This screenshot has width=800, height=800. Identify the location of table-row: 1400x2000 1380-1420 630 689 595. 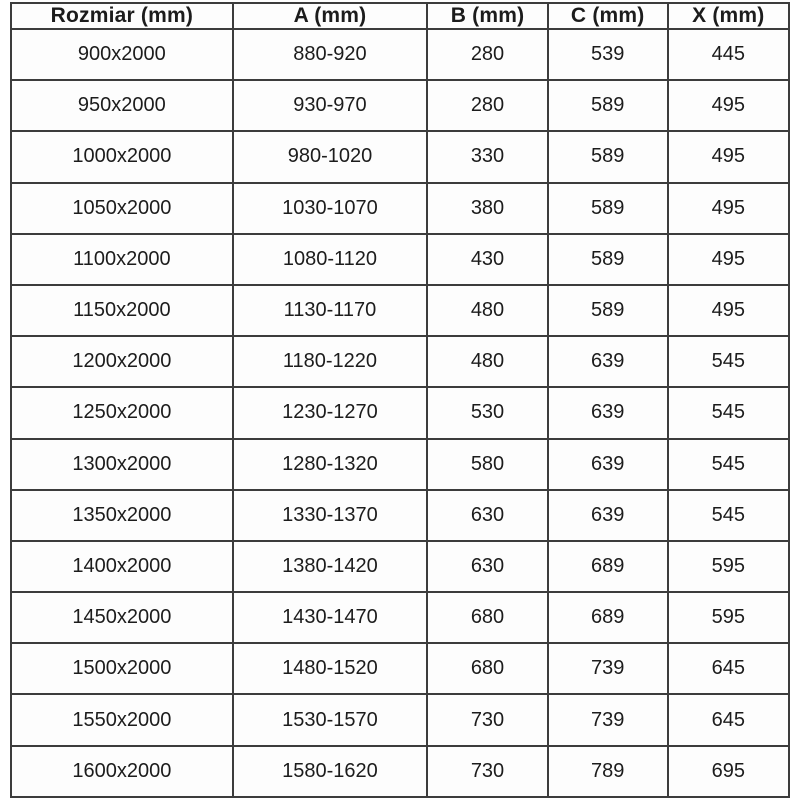
(400, 566).